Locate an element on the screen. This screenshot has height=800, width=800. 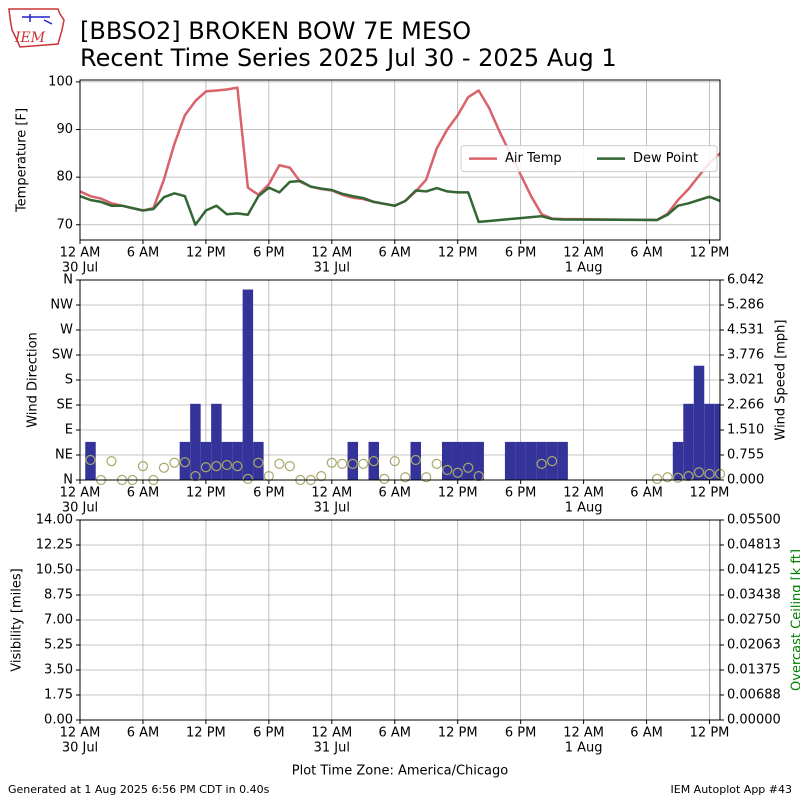
y2-tick-label: 2.266 is located at coordinates (745, 404).